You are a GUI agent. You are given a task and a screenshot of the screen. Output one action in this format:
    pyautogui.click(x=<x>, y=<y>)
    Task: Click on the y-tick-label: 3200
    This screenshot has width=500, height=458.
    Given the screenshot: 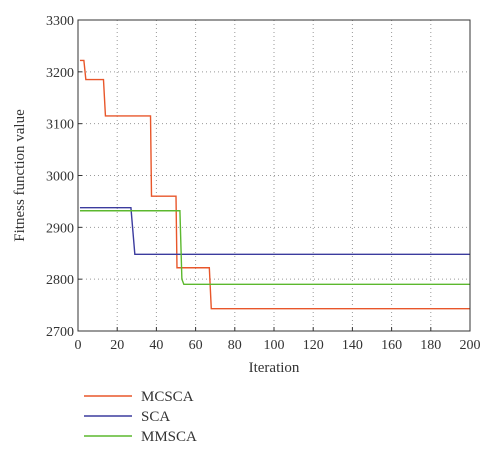 What is the action you would take?
    pyautogui.click(x=60, y=73)
    